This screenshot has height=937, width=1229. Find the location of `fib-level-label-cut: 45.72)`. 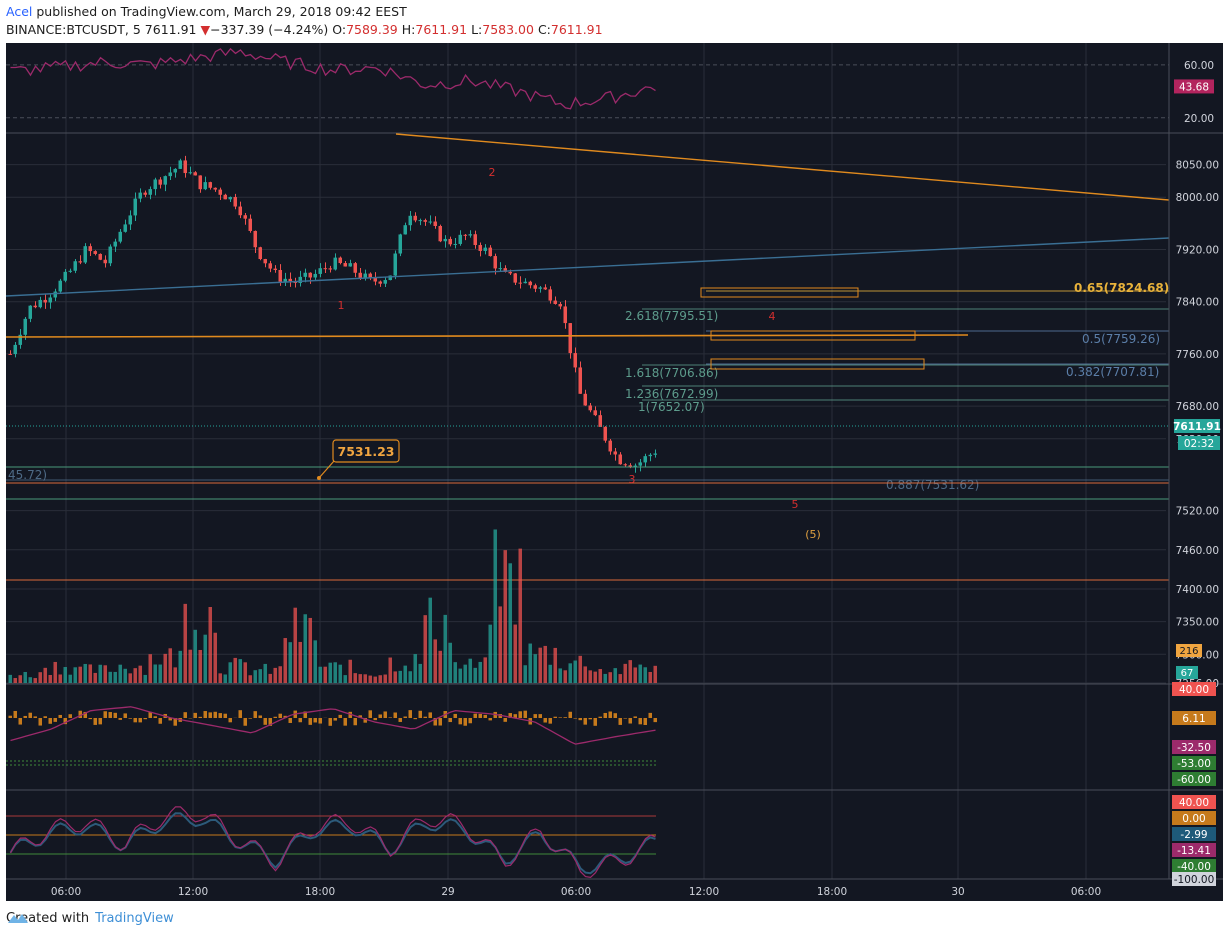

fib-level-label-cut: 45.72) is located at coordinates (27, 475).